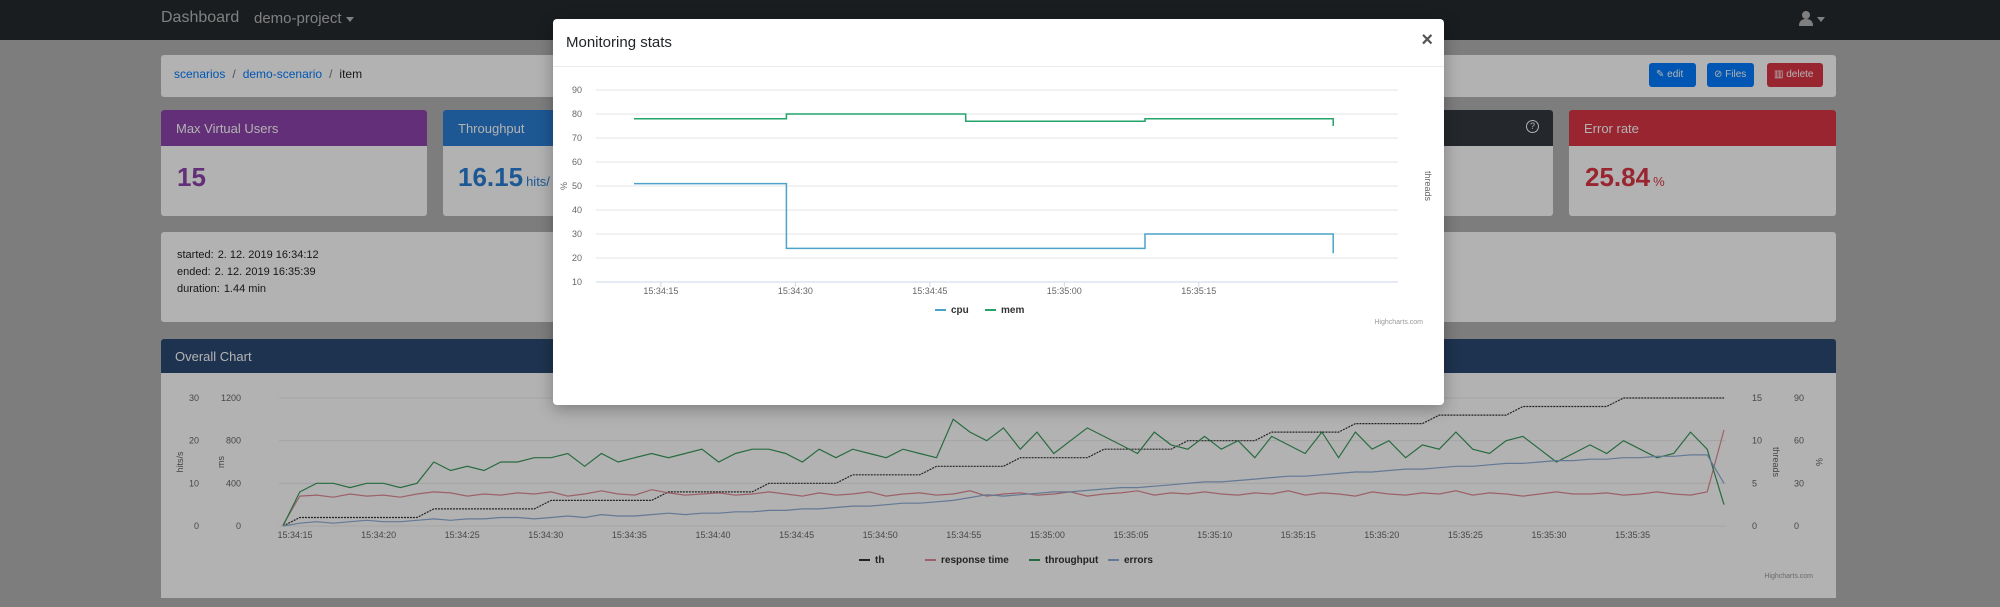  I want to click on error-rate-value: 25.84%, so click(1625, 177).